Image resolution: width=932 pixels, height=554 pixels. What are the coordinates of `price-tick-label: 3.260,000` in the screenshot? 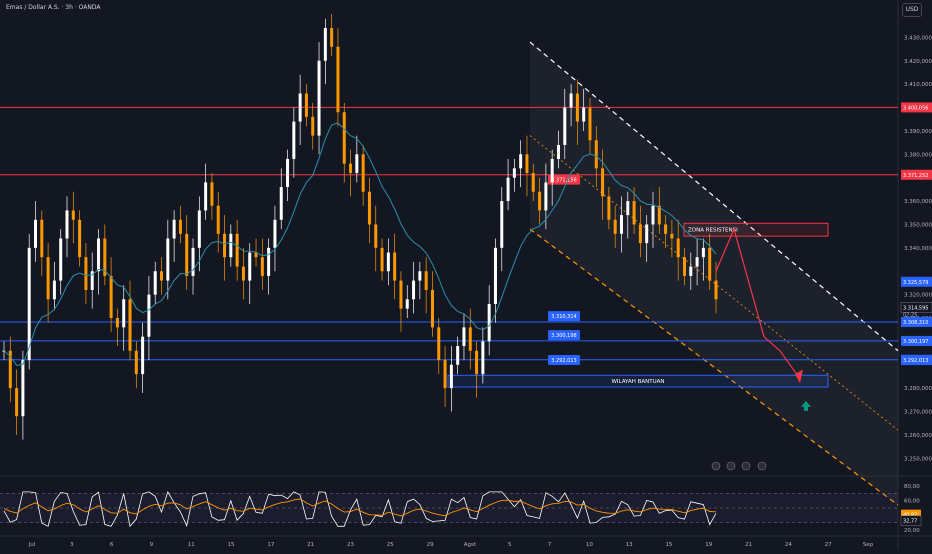 It's located at (918, 436).